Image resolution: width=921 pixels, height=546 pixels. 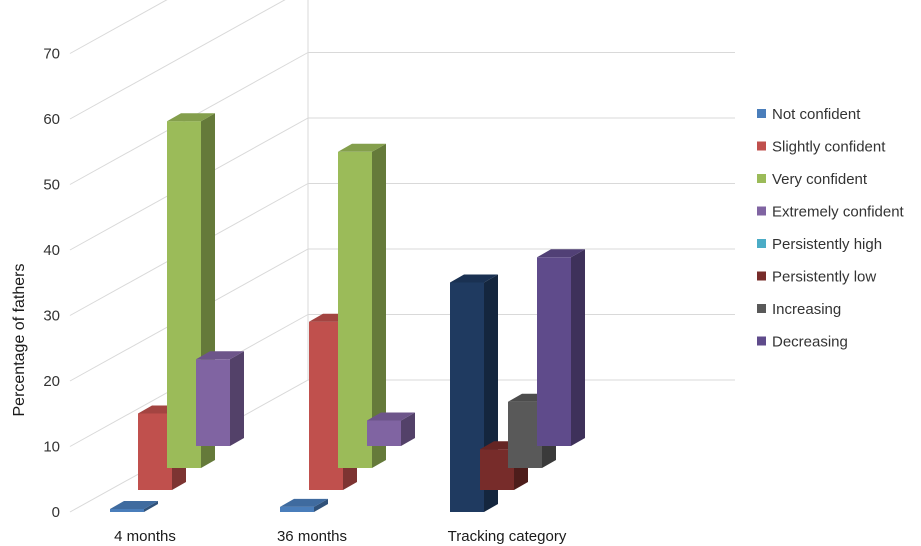 What do you see at coordinates (19, 340) in the screenshot?
I see `y-axis-label: Percentage of fathers` at bounding box center [19, 340].